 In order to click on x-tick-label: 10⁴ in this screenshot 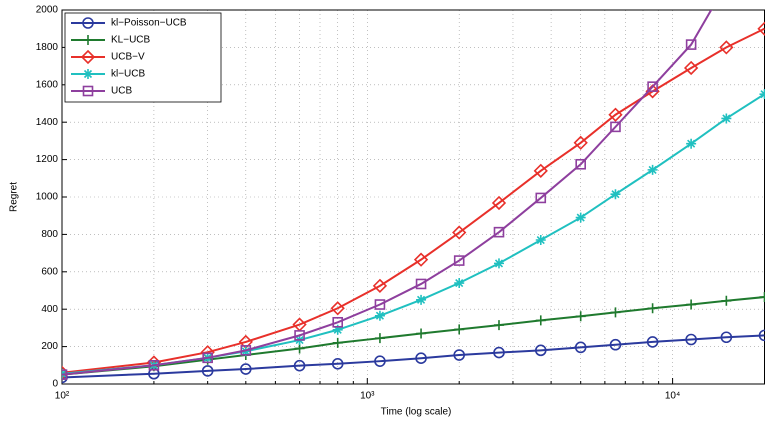, I will do `click(672, 396)`.